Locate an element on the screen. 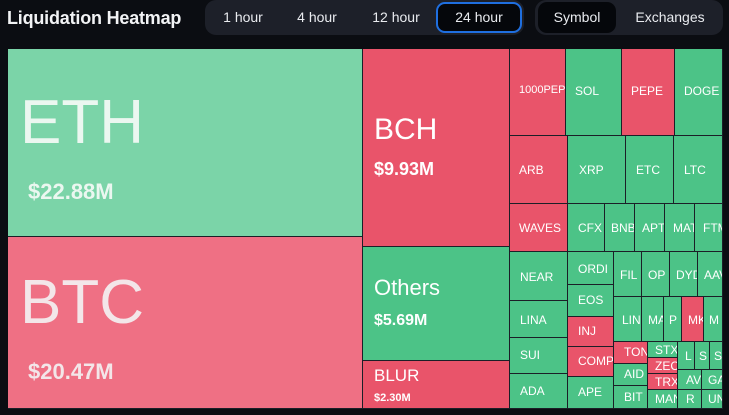 The height and width of the screenshot is (415, 729). tile-gala: GA is located at coordinates (712, 380).